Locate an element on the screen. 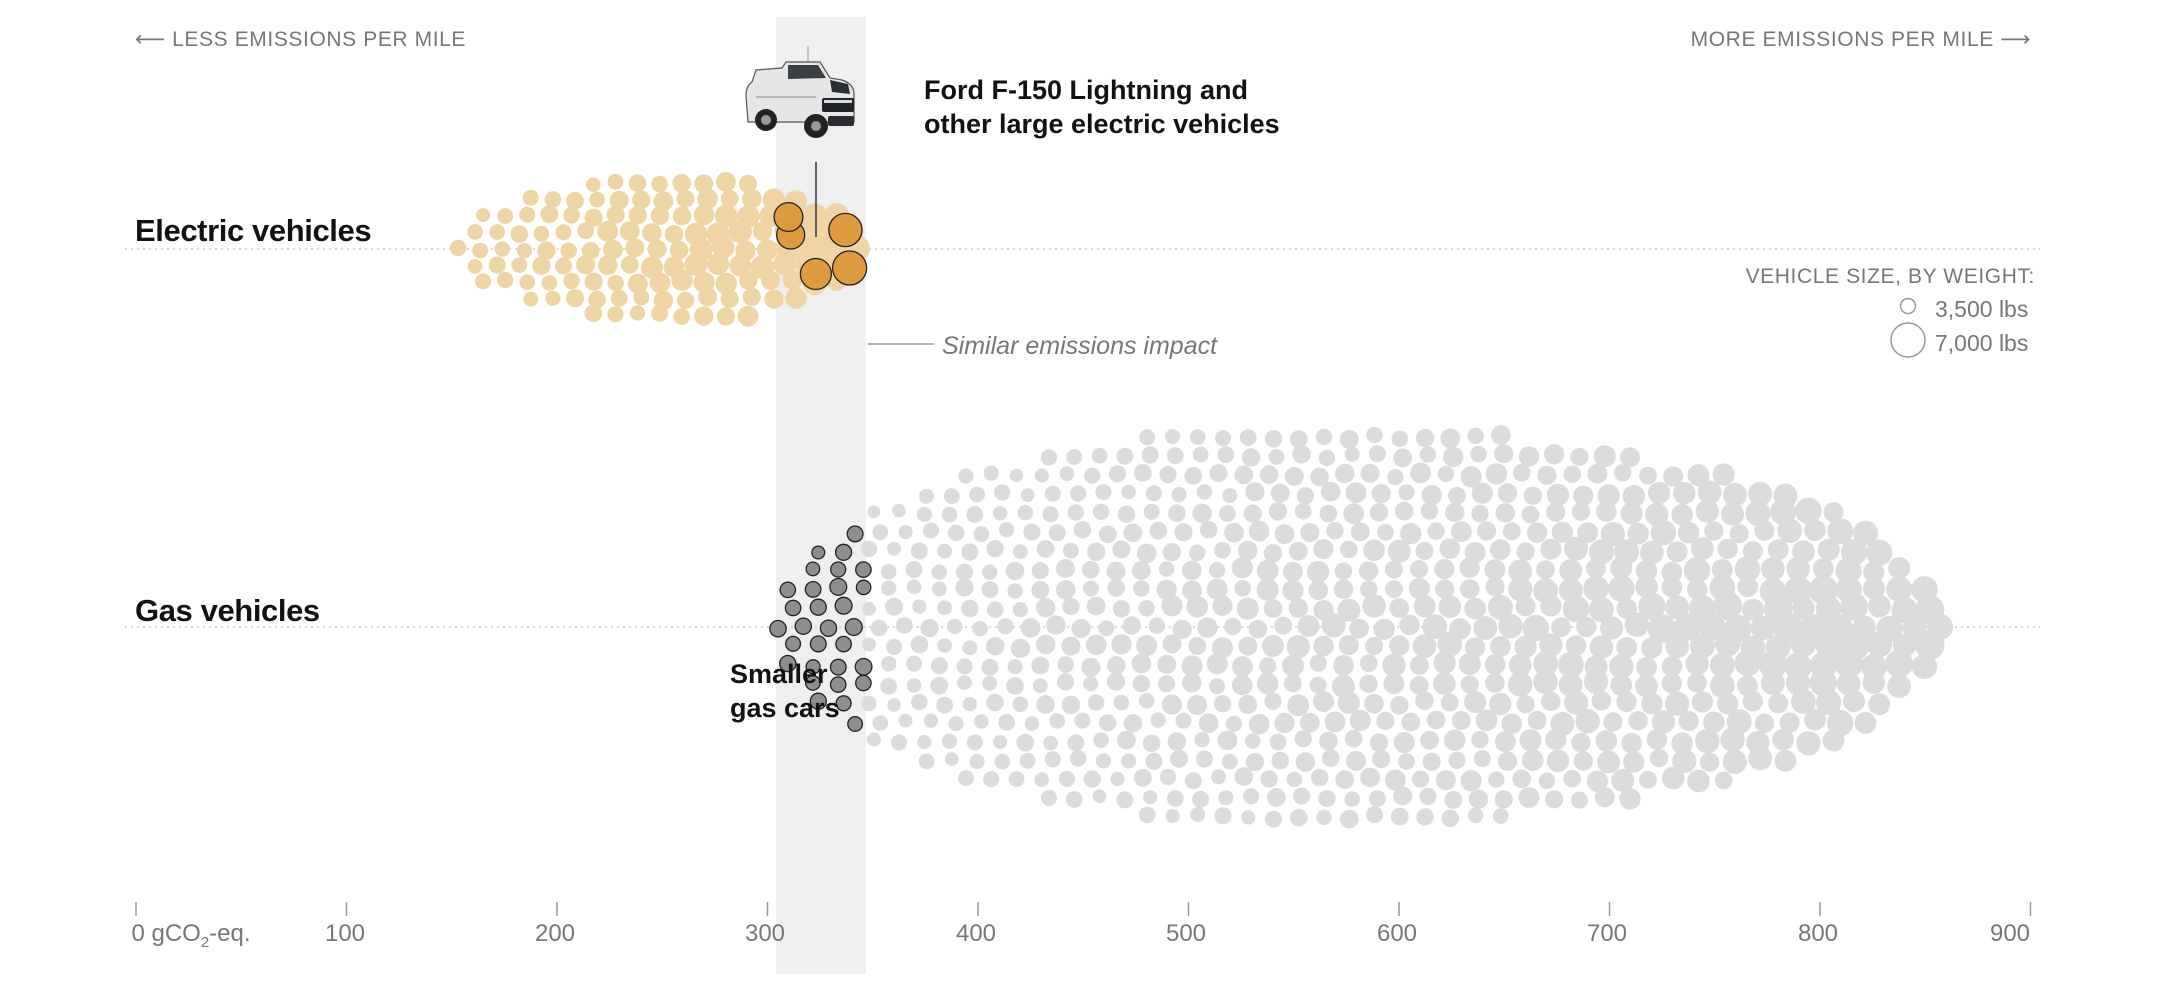  tick-label-400: 400 is located at coordinates (976, 933).